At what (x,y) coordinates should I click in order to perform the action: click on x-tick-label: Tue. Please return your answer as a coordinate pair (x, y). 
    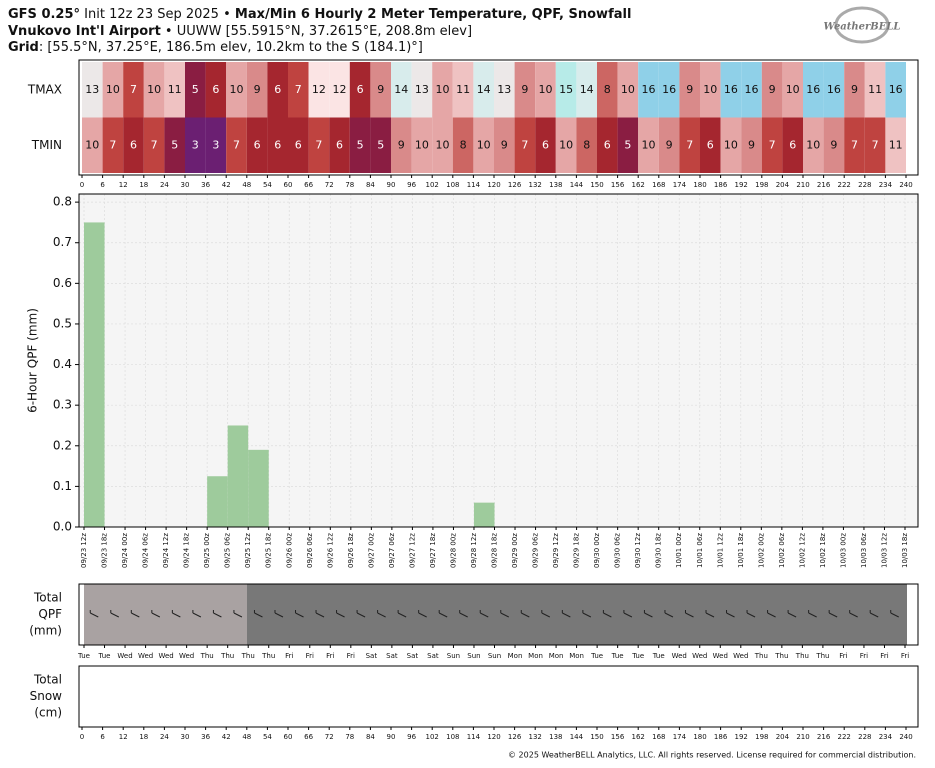
    Looking at the image, I should click on (617, 656).